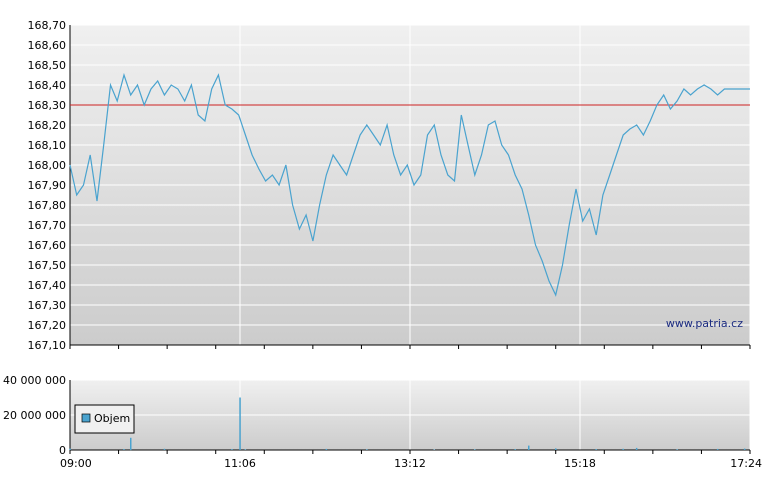 The image size is (780, 490). Describe the element at coordinates (704, 323) in the screenshot. I see `watermark-text: www.patria.cz` at that location.